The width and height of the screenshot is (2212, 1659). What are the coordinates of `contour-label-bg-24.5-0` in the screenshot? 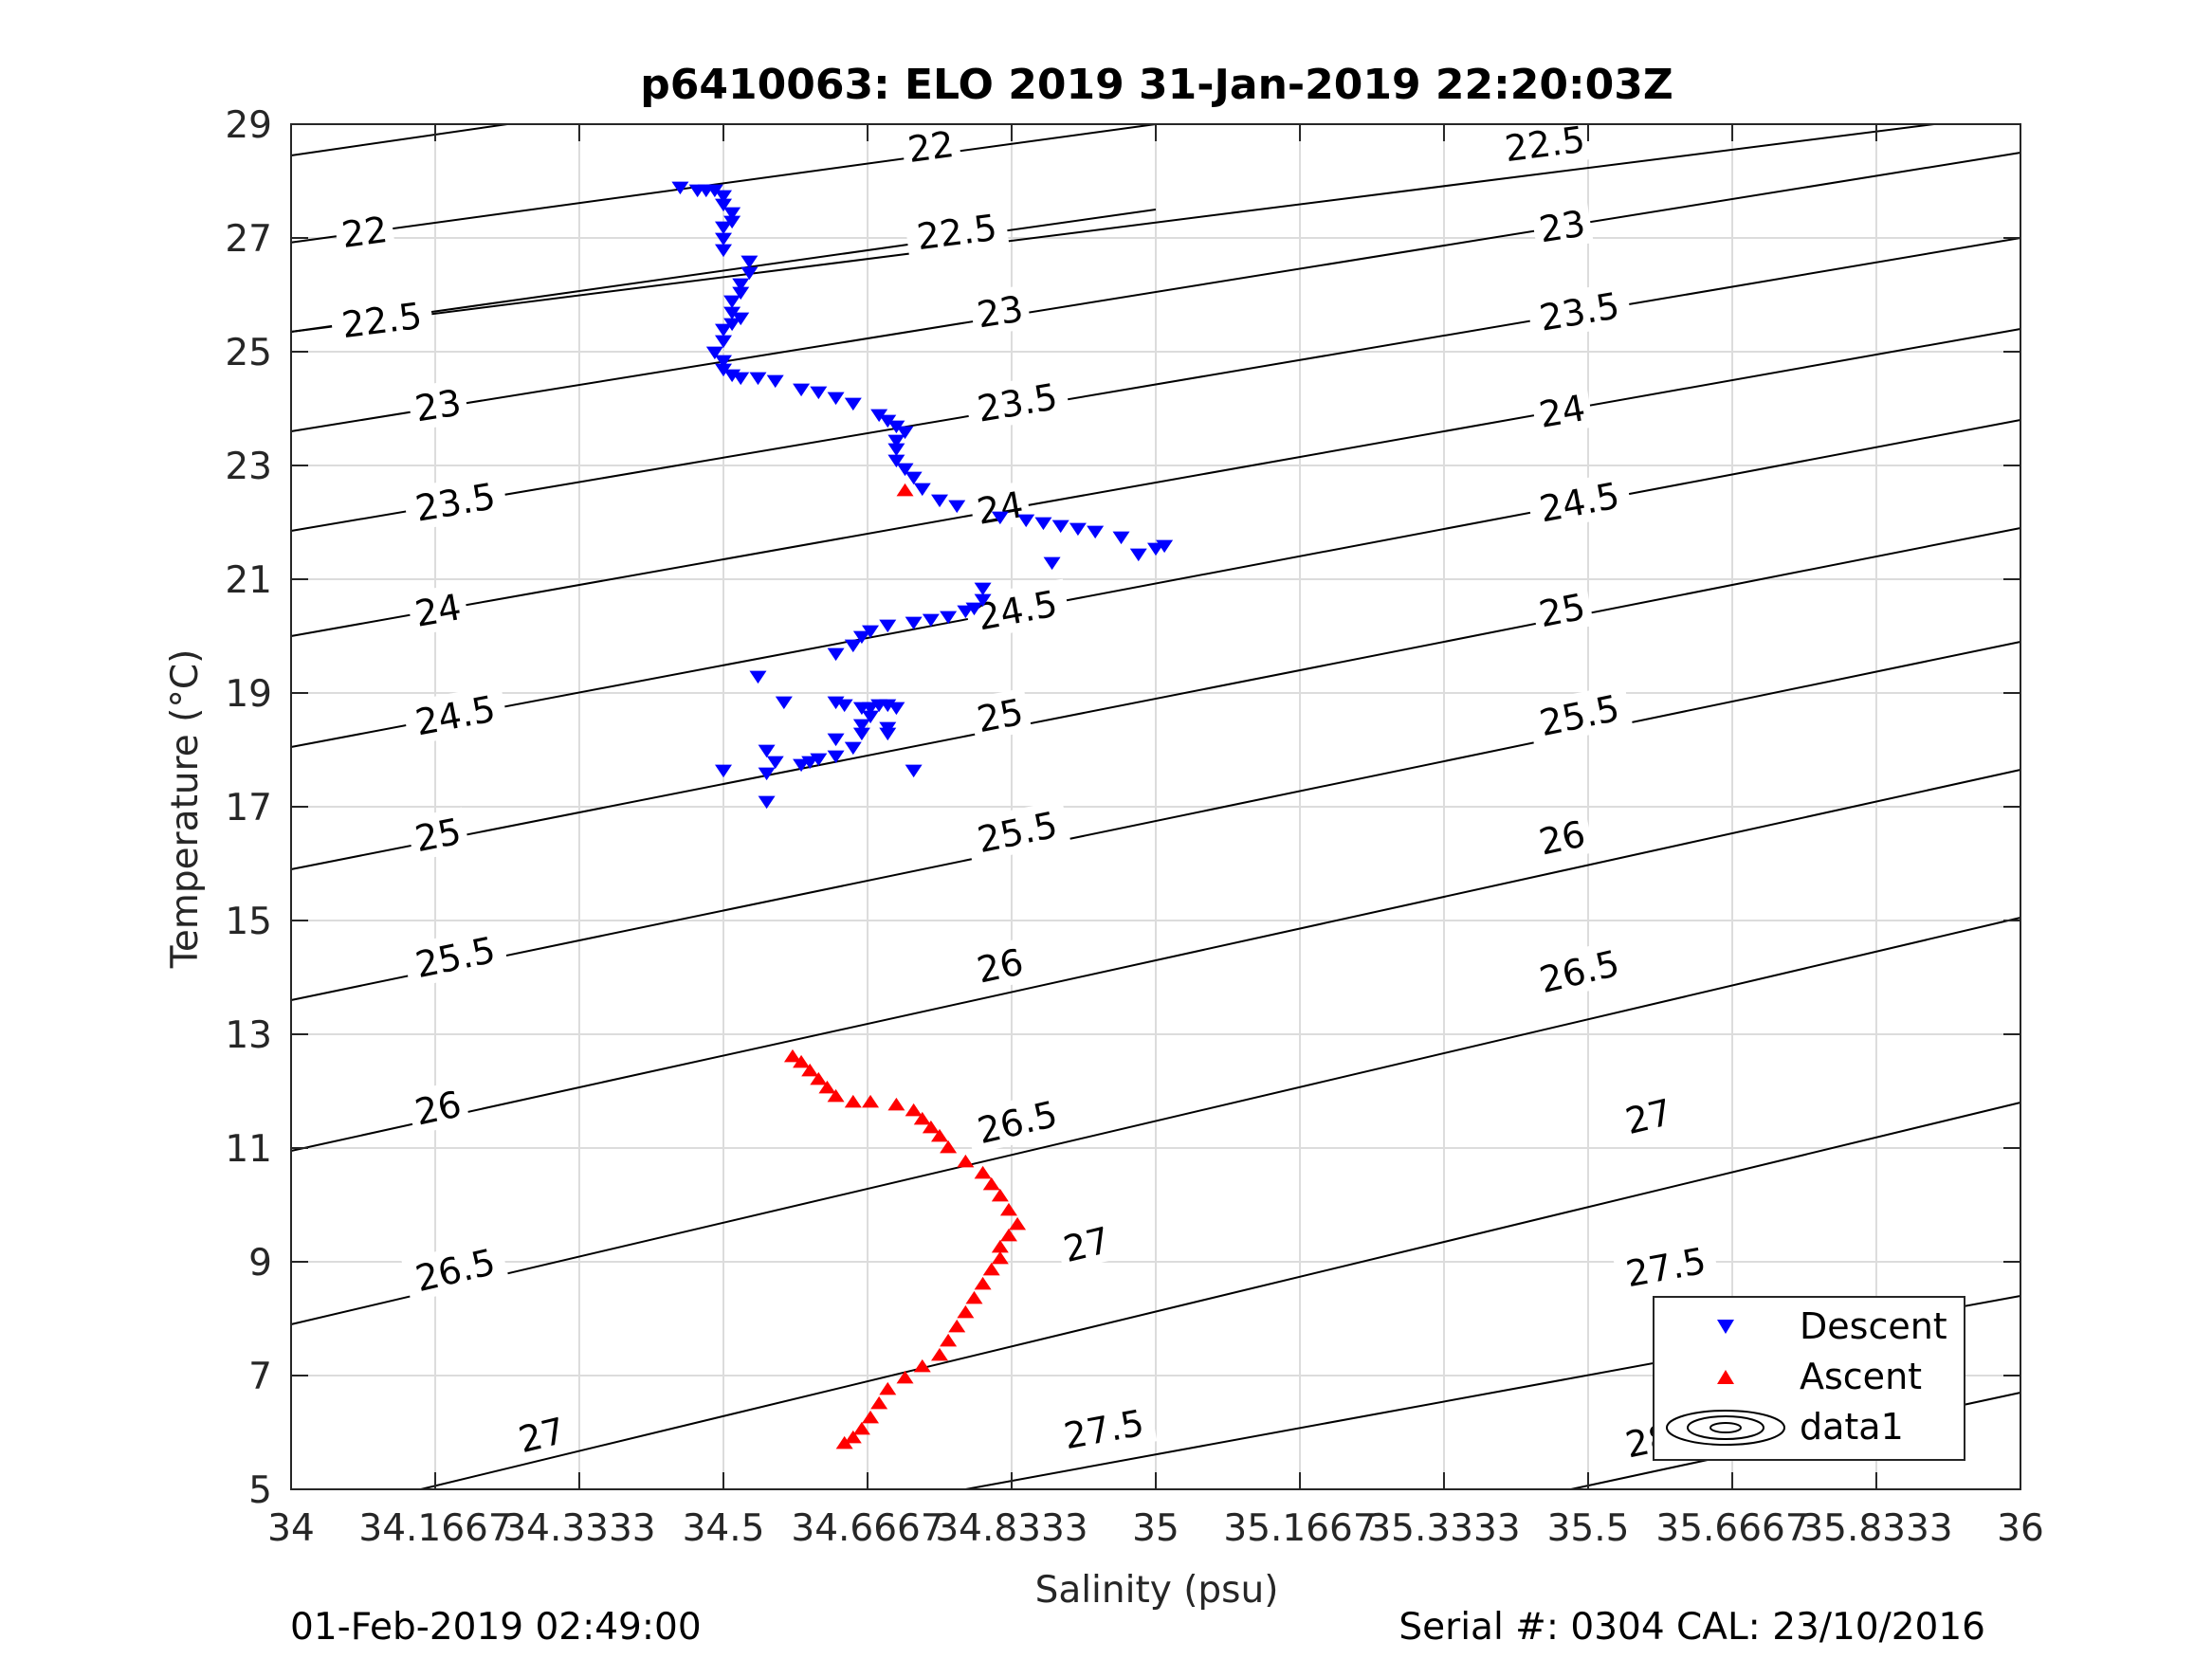 It's located at (455, 715).